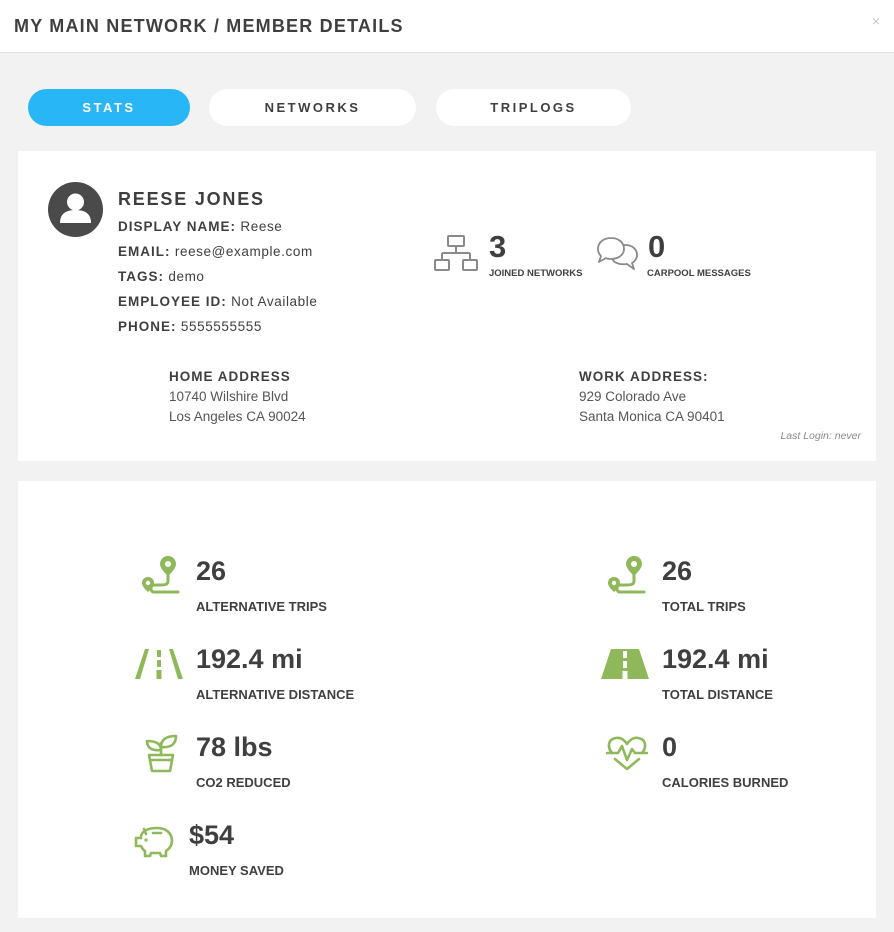  I want to click on last-login-text: Last Login: never, so click(820, 436).